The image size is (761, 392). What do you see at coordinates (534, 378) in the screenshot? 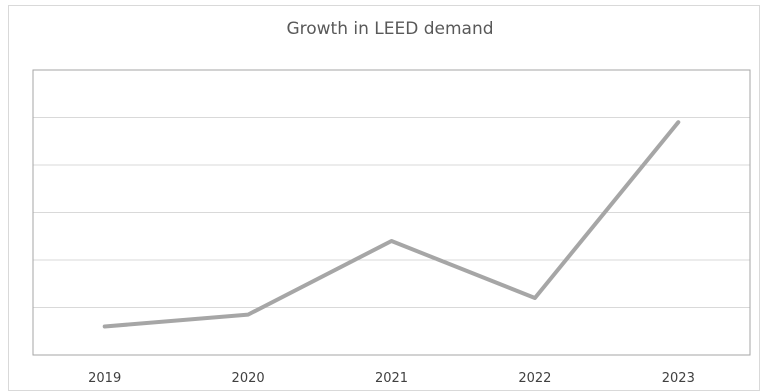
I see `x-tick-label: 2022` at bounding box center [534, 378].